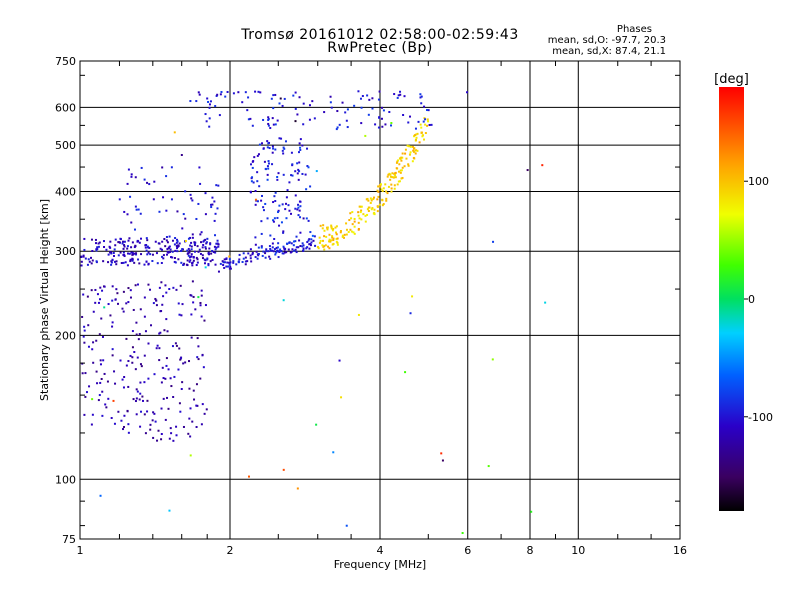 This screenshot has width=800, height=600. I want to click on colorbar: [deg] 100 0 -100, so click(743, 291).